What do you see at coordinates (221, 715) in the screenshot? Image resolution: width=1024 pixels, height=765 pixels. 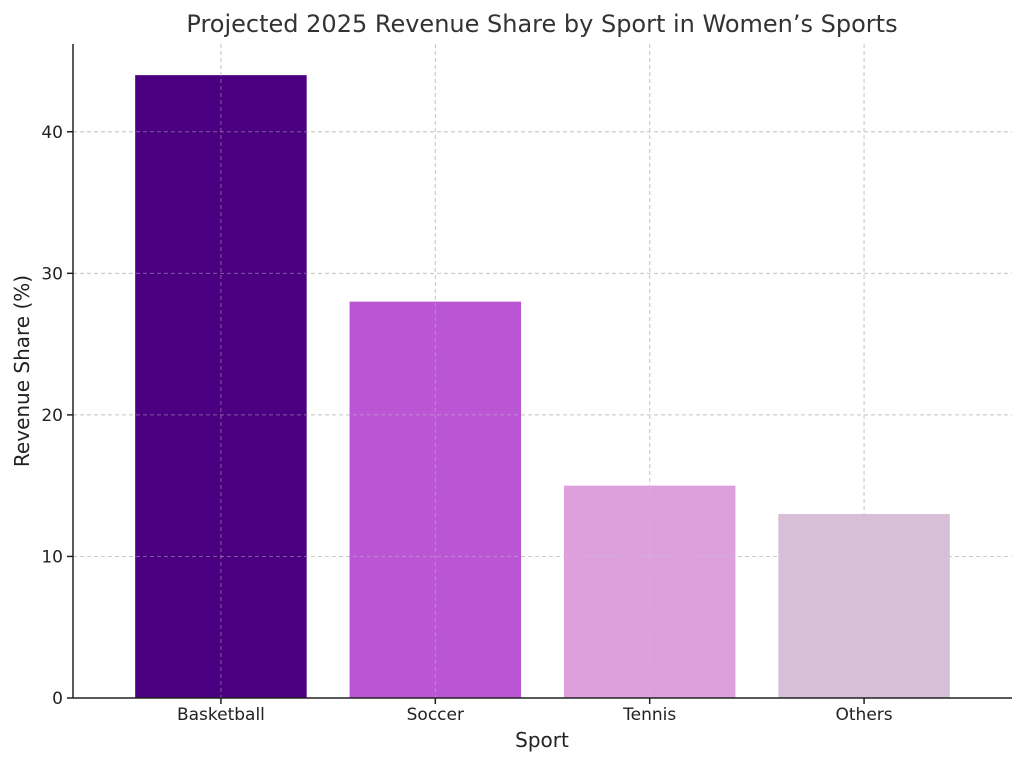 I see `x-tick-label: Basketball` at bounding box center [221, 715].